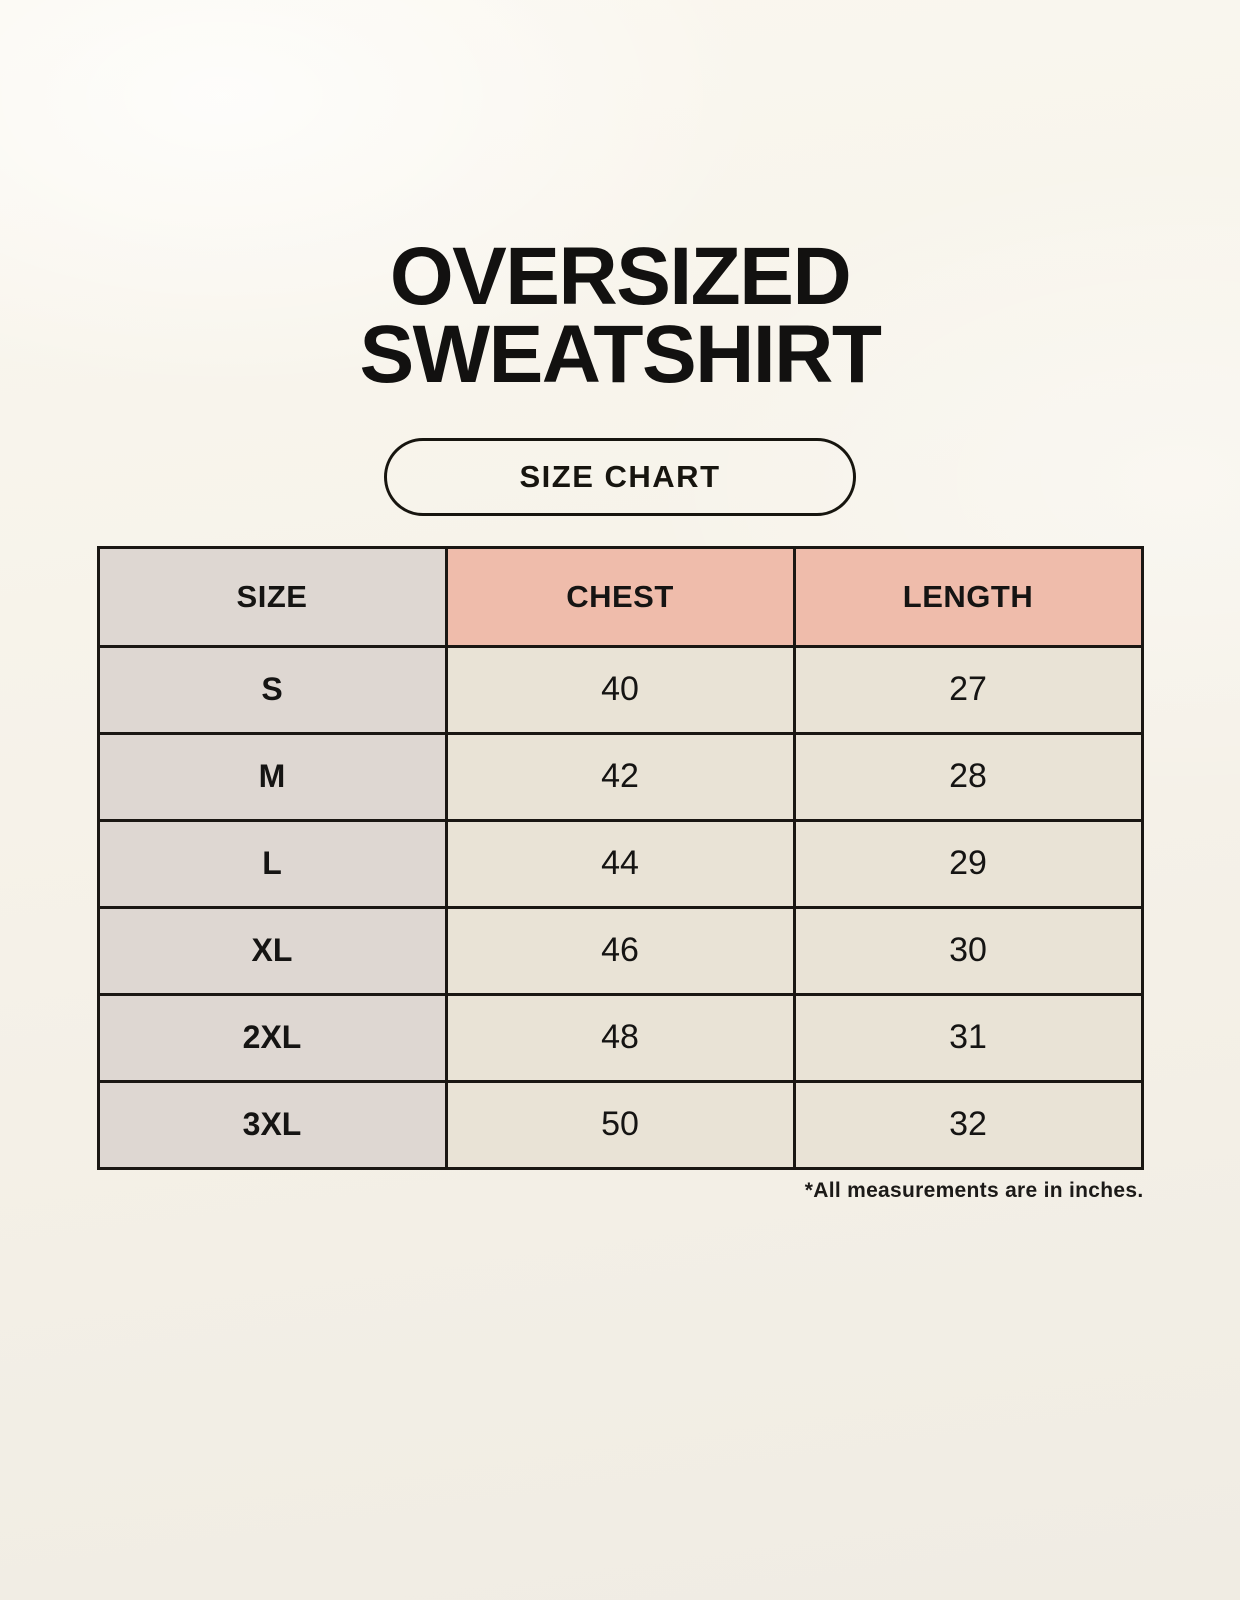 This screenshot has height=1600, width=1240. What do you see at coordinates (272, 950) in the screenshot?
I see `size-cell: XL` at bounding box center [272, 950].